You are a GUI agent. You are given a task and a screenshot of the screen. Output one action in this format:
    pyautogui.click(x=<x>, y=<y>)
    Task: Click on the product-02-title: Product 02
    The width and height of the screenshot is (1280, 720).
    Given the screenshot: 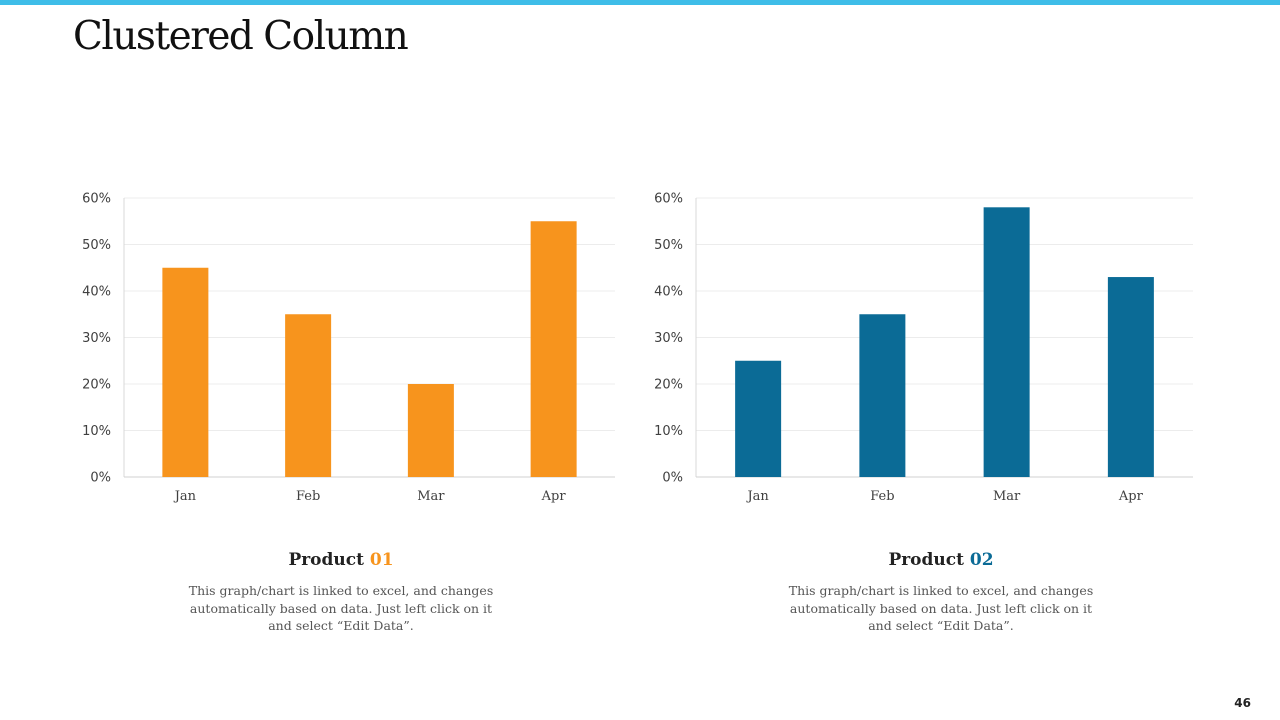 What is the action you would take?
    pyautogui.click(x=941, y=560)
    